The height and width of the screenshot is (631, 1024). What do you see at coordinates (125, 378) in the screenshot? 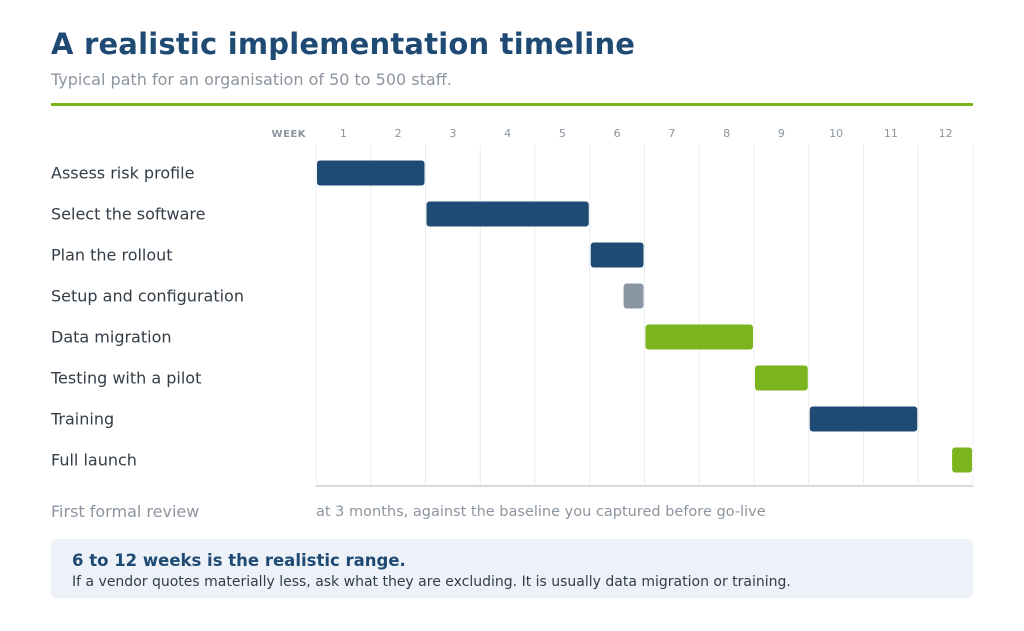
I see `task-label: Testing with a pilot` at bounding box center [125, 378].